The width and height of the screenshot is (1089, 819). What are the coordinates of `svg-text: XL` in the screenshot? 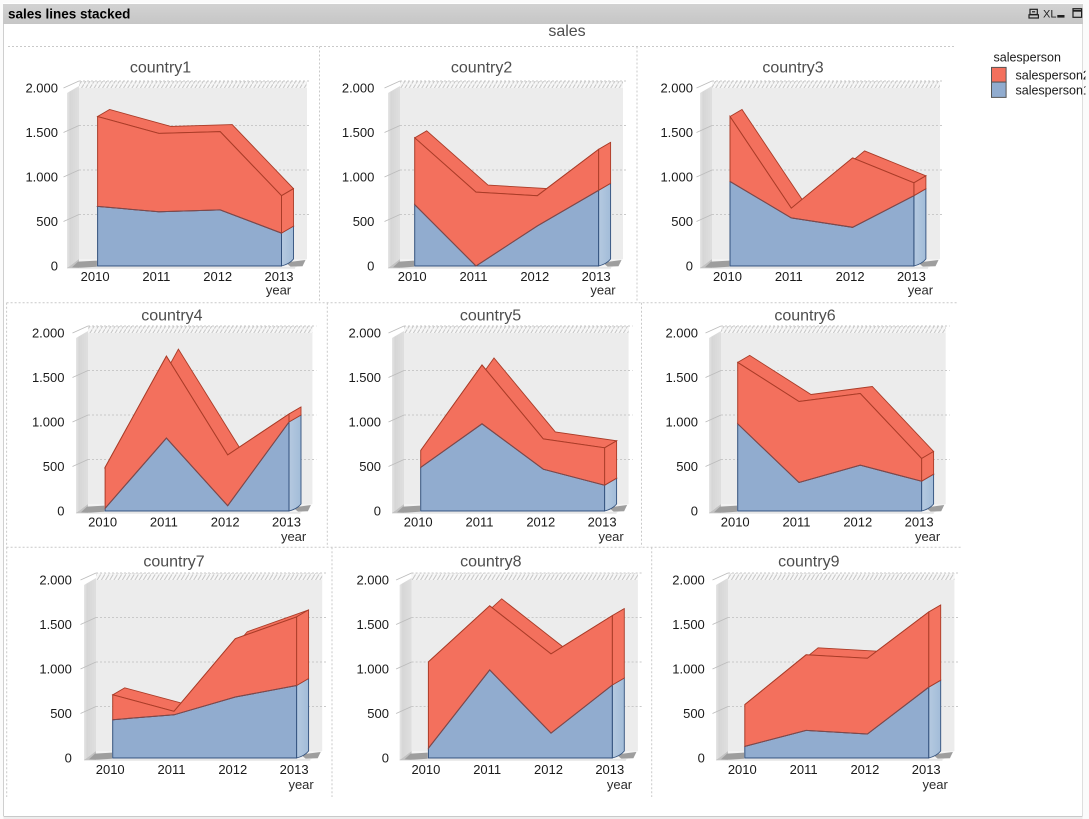 It's located at (1049, 14).